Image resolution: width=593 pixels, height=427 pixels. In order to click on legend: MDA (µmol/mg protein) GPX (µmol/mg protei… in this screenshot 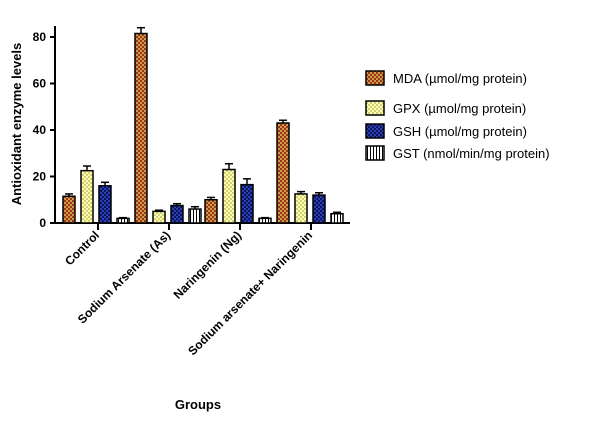, I will do `click(457, 115)`.